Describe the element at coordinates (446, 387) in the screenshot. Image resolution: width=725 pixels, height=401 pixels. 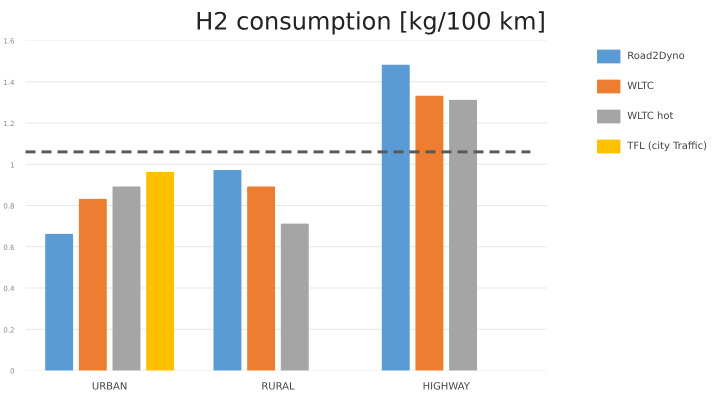
I see `x-tick-label: HIGHWAY` at that location.